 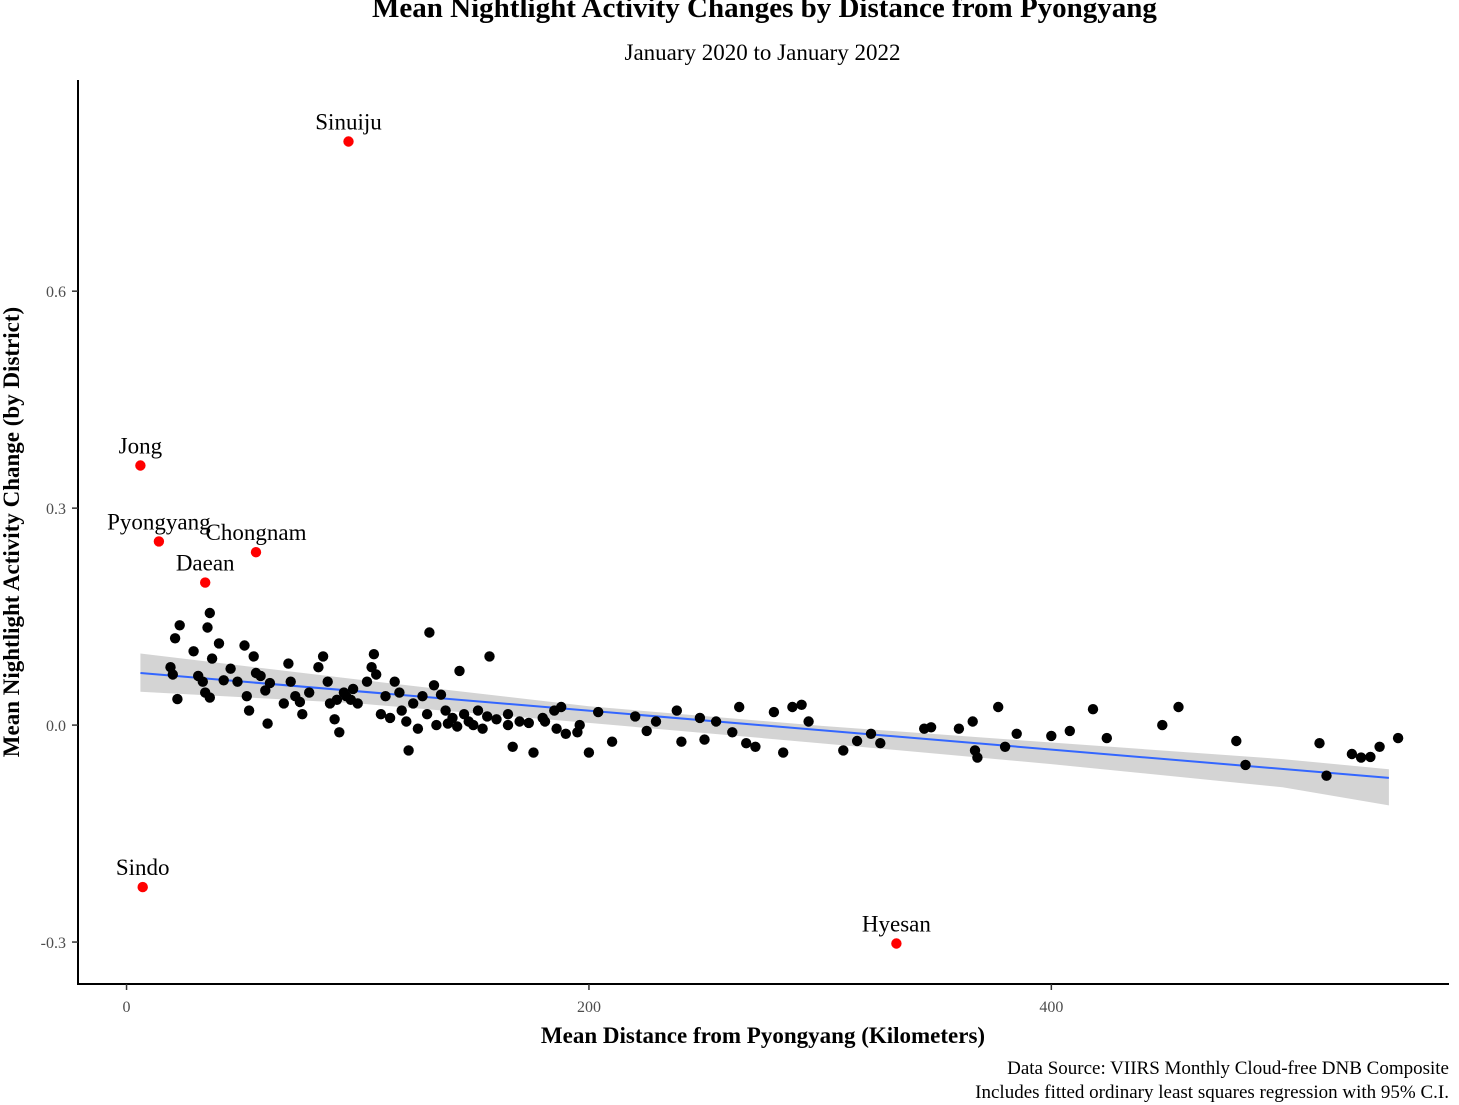 What do you see at coordinates (896, 924) in the screenshot?
I see `point-label-hyesan: Hyesan` at bounding box center [896, 924].